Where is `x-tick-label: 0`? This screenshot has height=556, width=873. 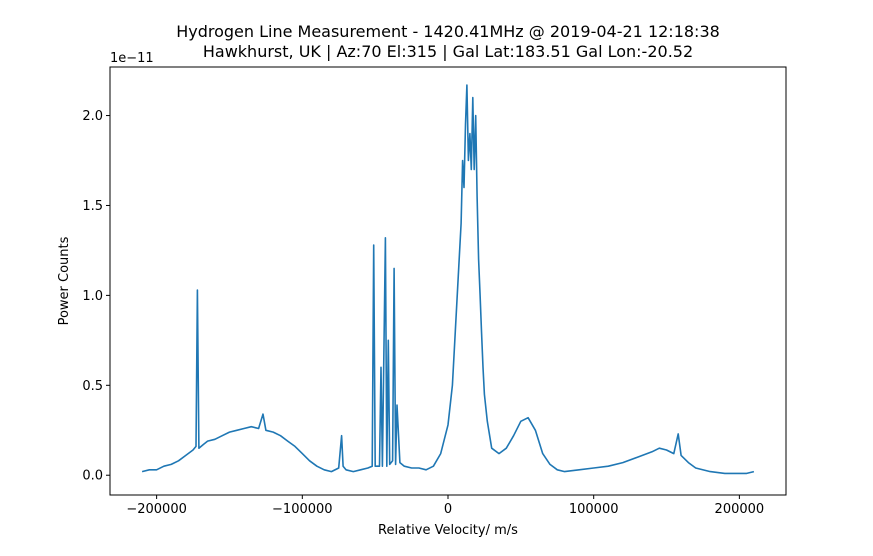 x-tick-label: 0 is located at coordinates (448, 509).